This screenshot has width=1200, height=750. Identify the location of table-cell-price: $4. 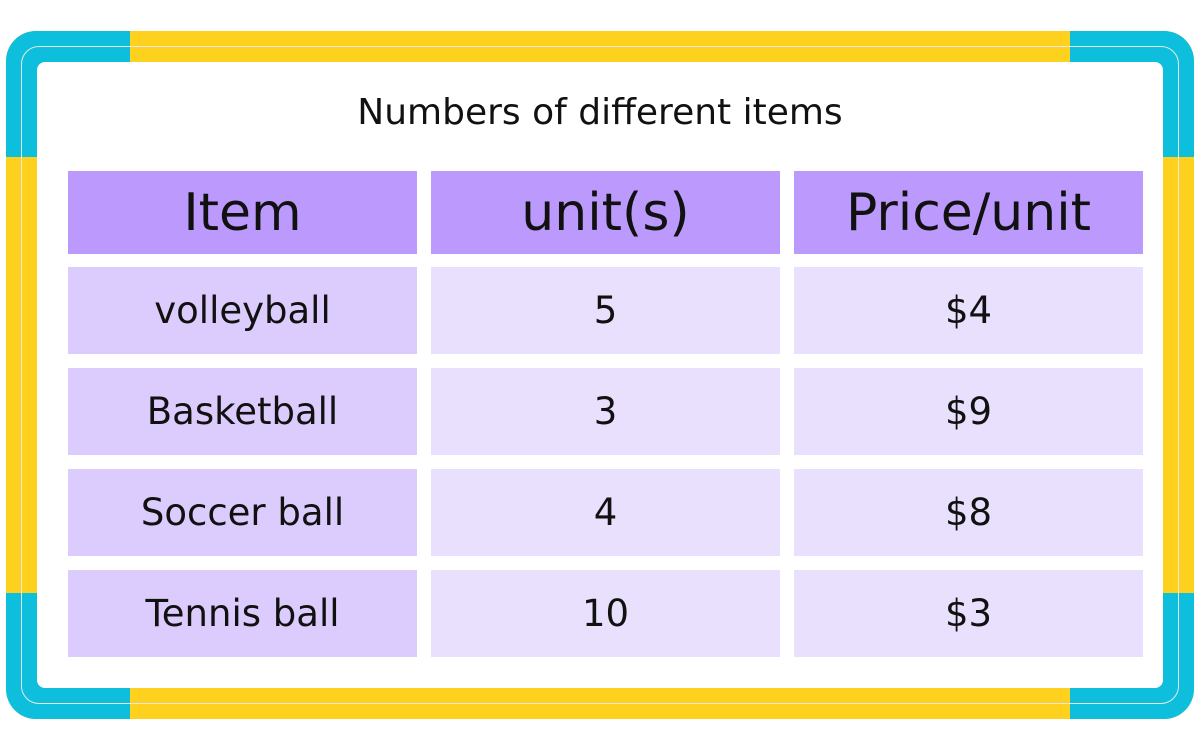
(968, 310).